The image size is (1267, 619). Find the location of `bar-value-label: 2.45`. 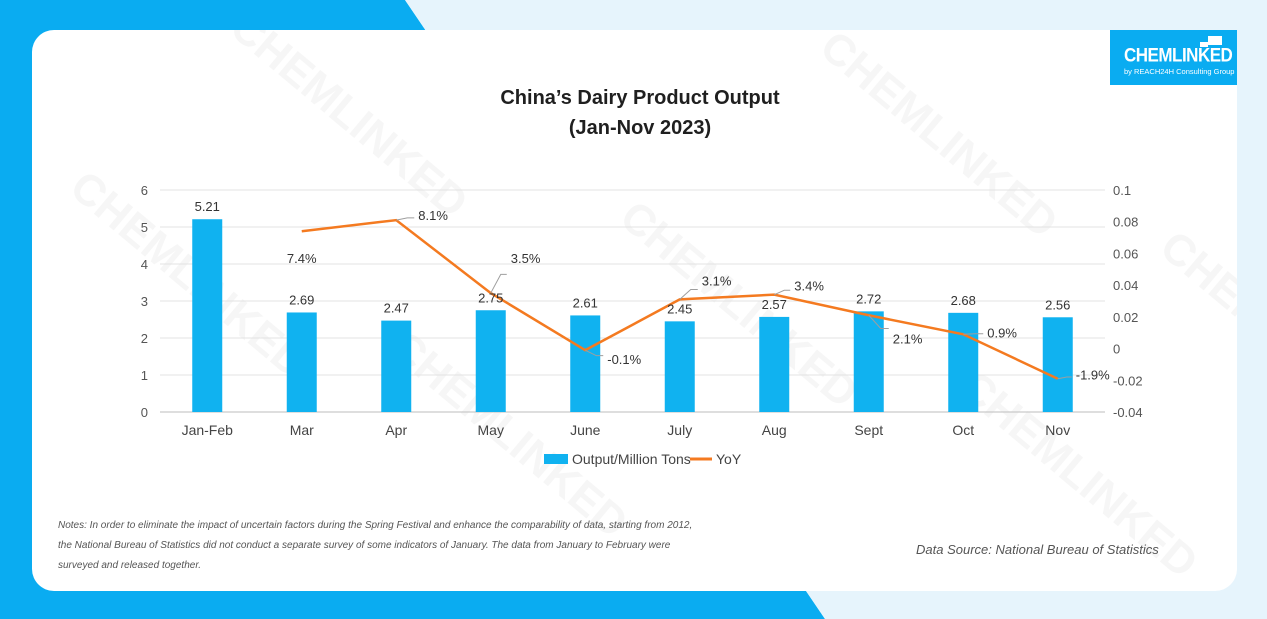

bar-value-label: 2.45 is located at coordinates (679, 308).